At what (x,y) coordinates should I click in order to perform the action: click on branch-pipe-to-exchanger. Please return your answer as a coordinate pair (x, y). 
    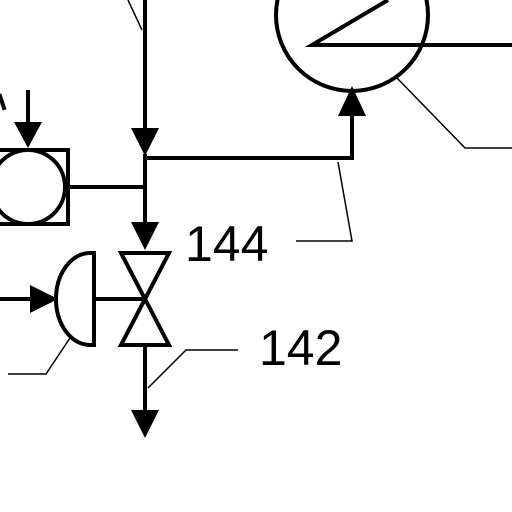
    Looking at the image, I should click on (248, 137).